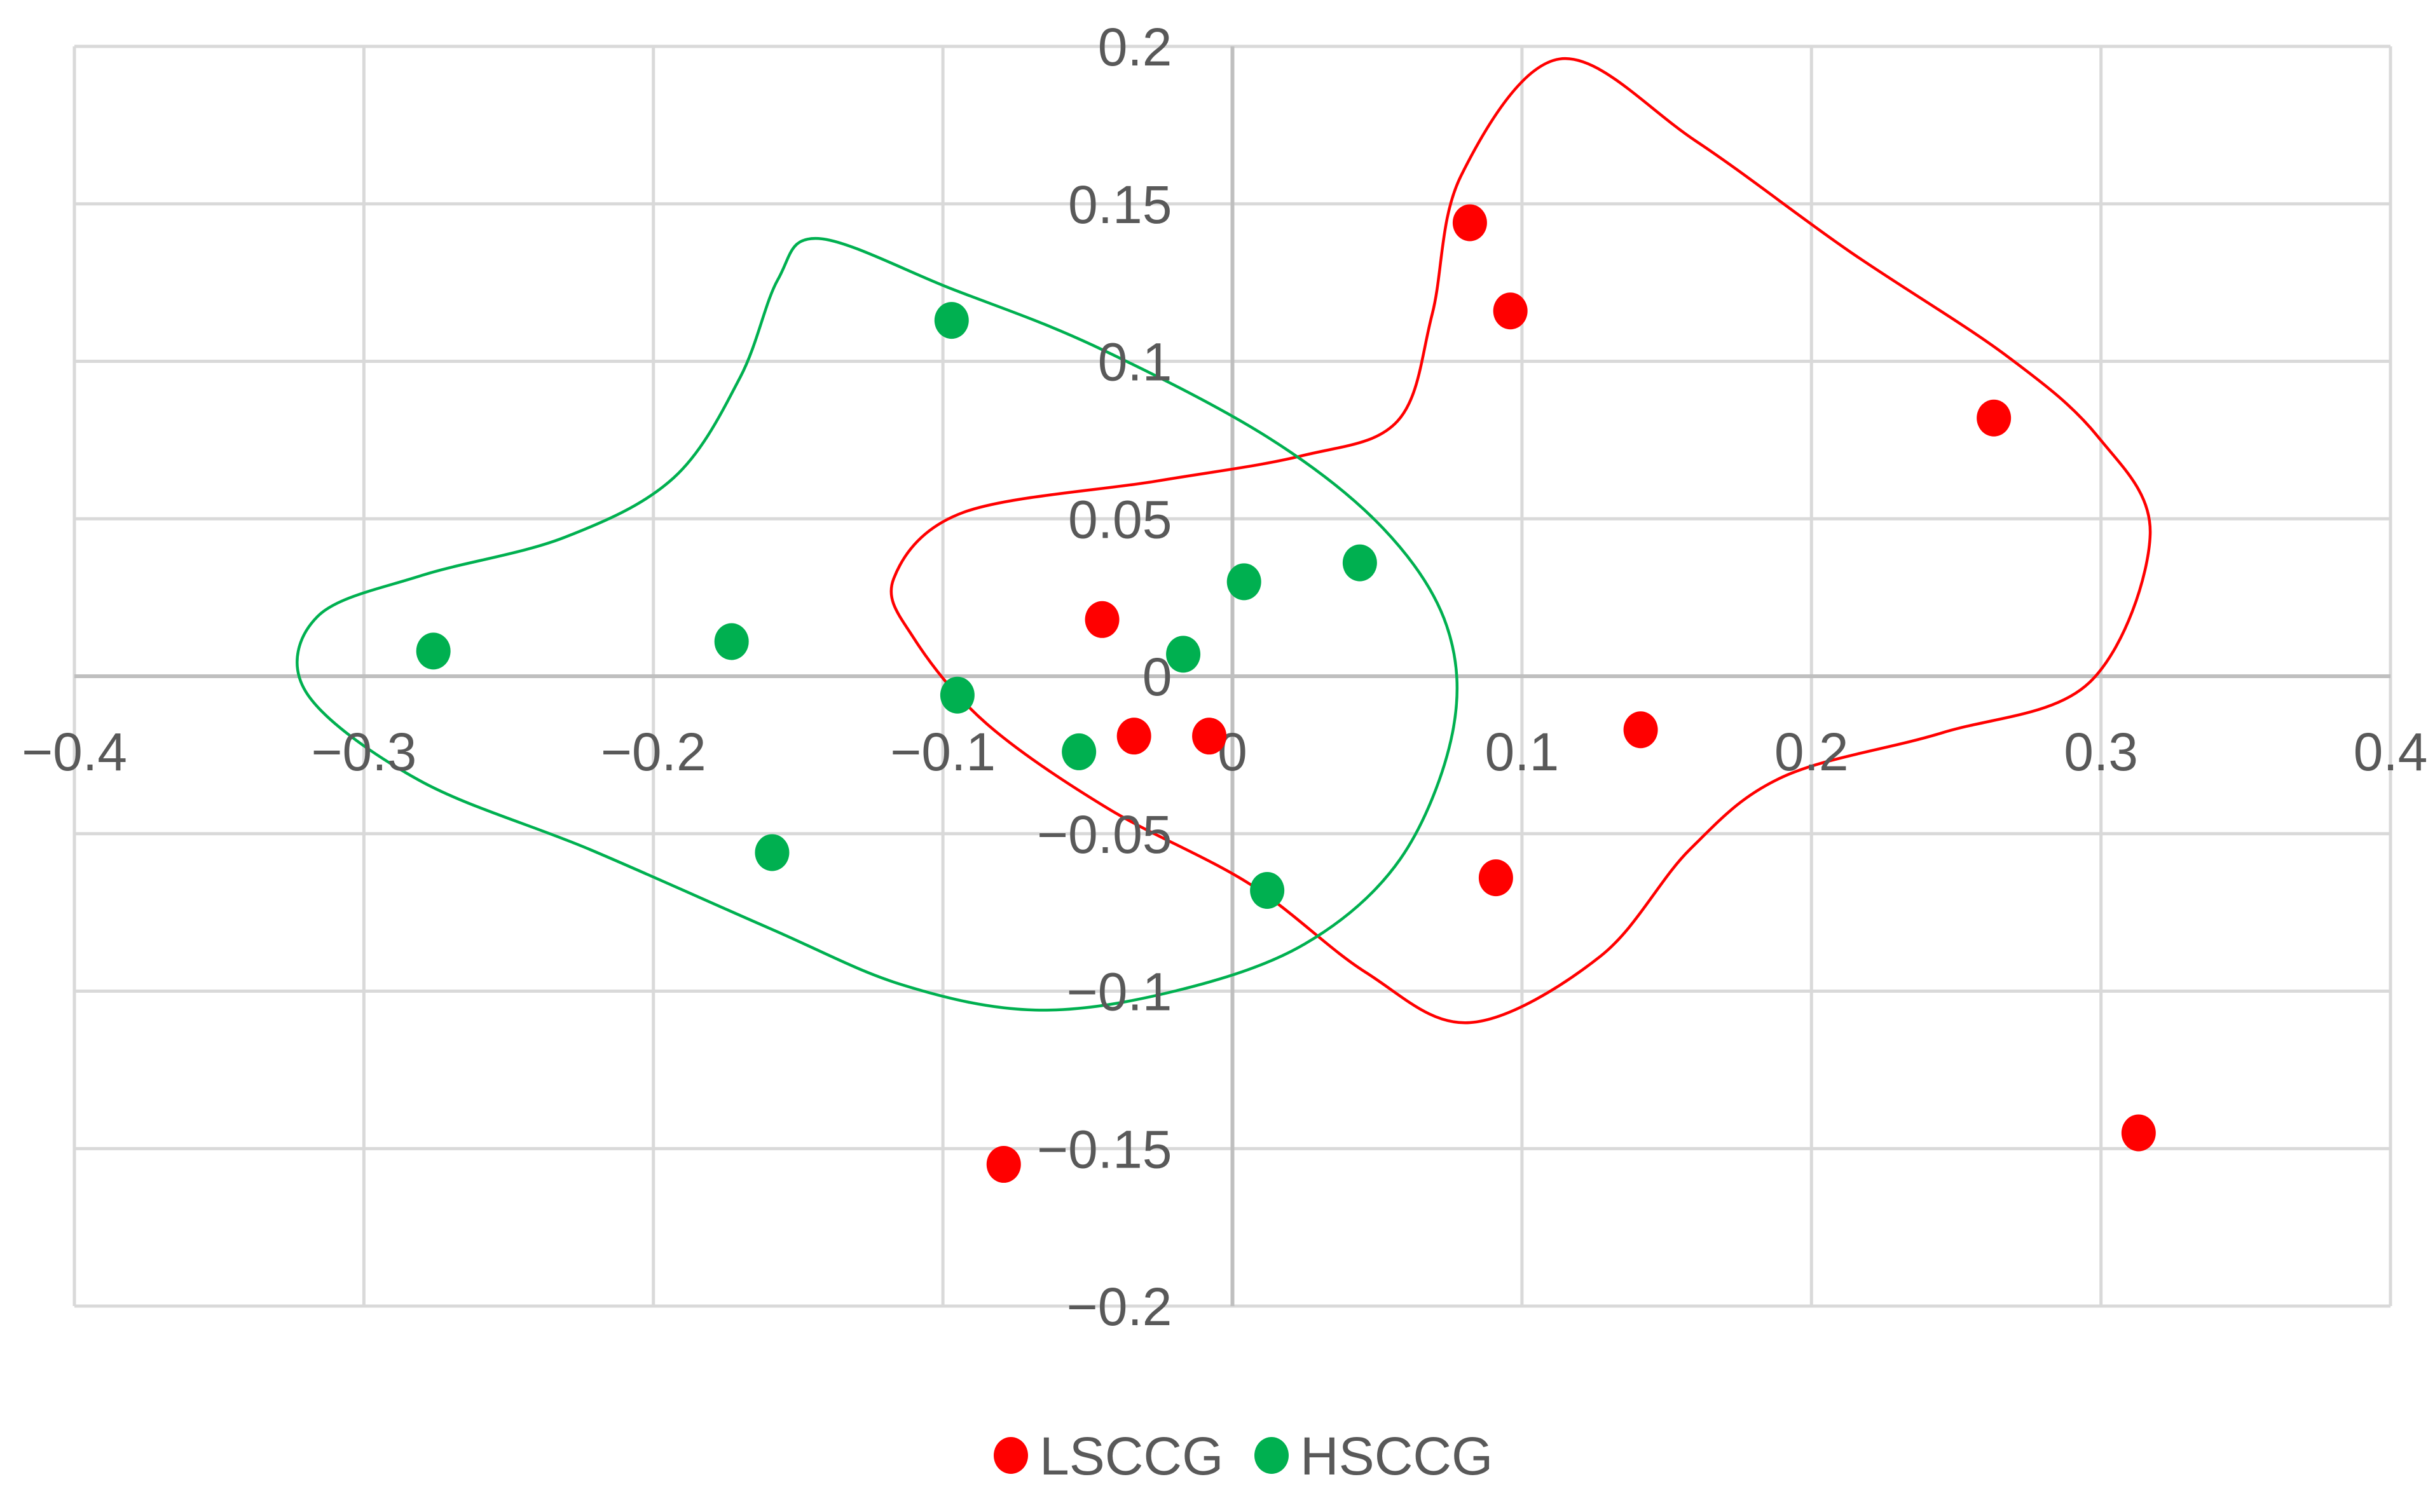 Image resolution: width=2435 pixels, height=1512 pixels. Describe the element at coordinates (74, 752) in the screenshot. I see `x-tick-label: −0.4` at that location.